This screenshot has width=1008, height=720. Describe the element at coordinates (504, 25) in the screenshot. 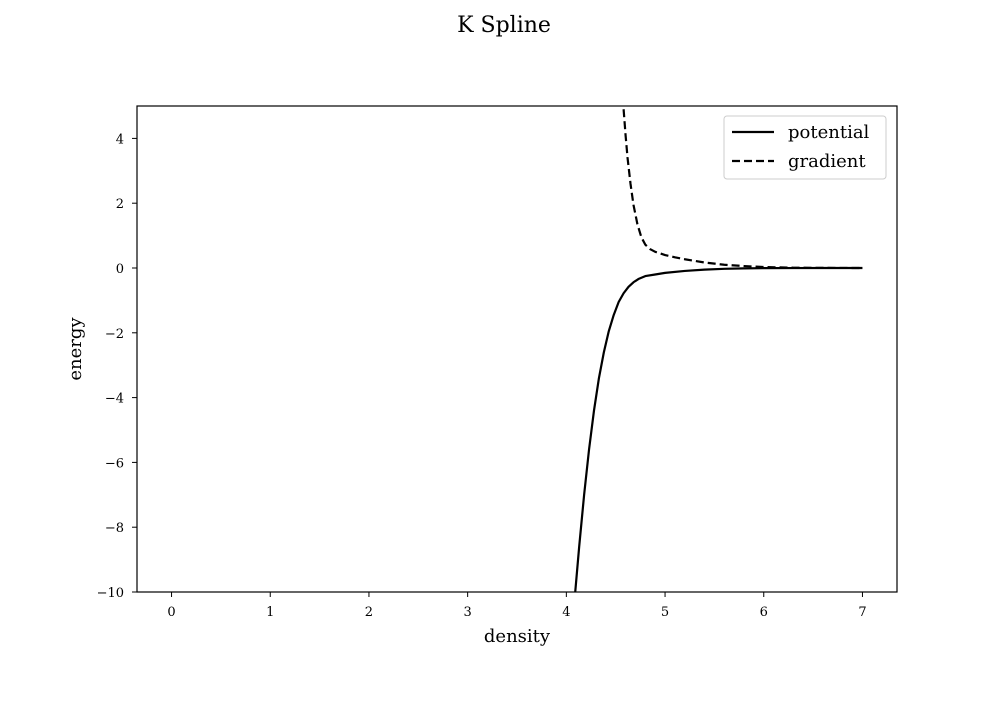

I see `chart-title: K Spline` at that location.